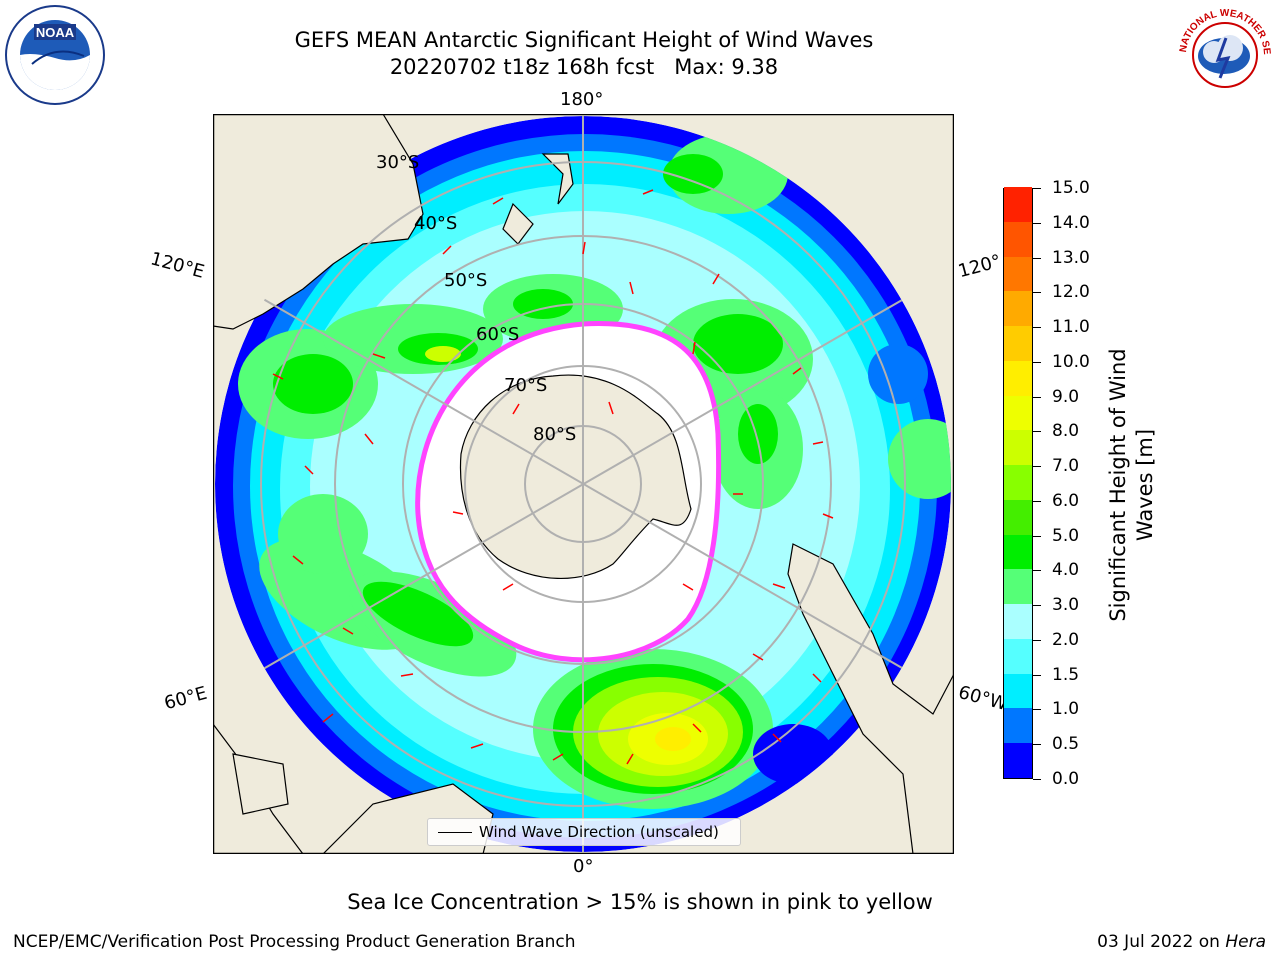 The width and height of the screenshot is (1280, 960). I want to click on lon-label-60e: 60°E, so click(186, 698).